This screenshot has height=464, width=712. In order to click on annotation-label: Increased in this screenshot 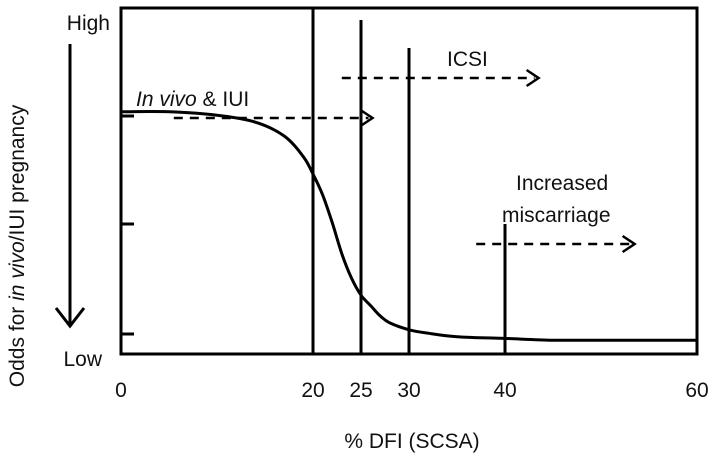, I will do `click(562, 183)`.